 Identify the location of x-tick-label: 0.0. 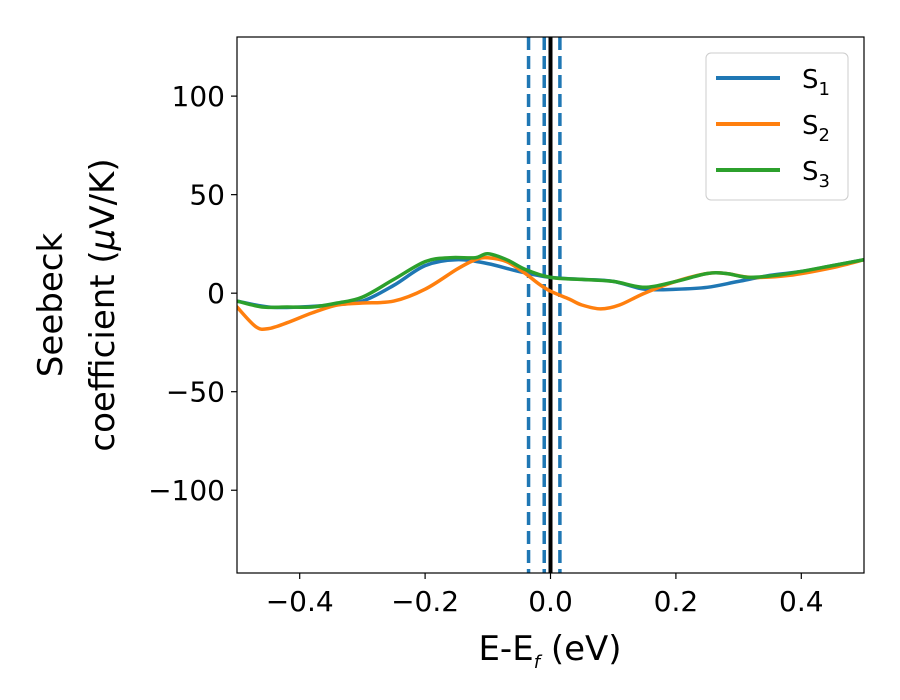
(550, 601).